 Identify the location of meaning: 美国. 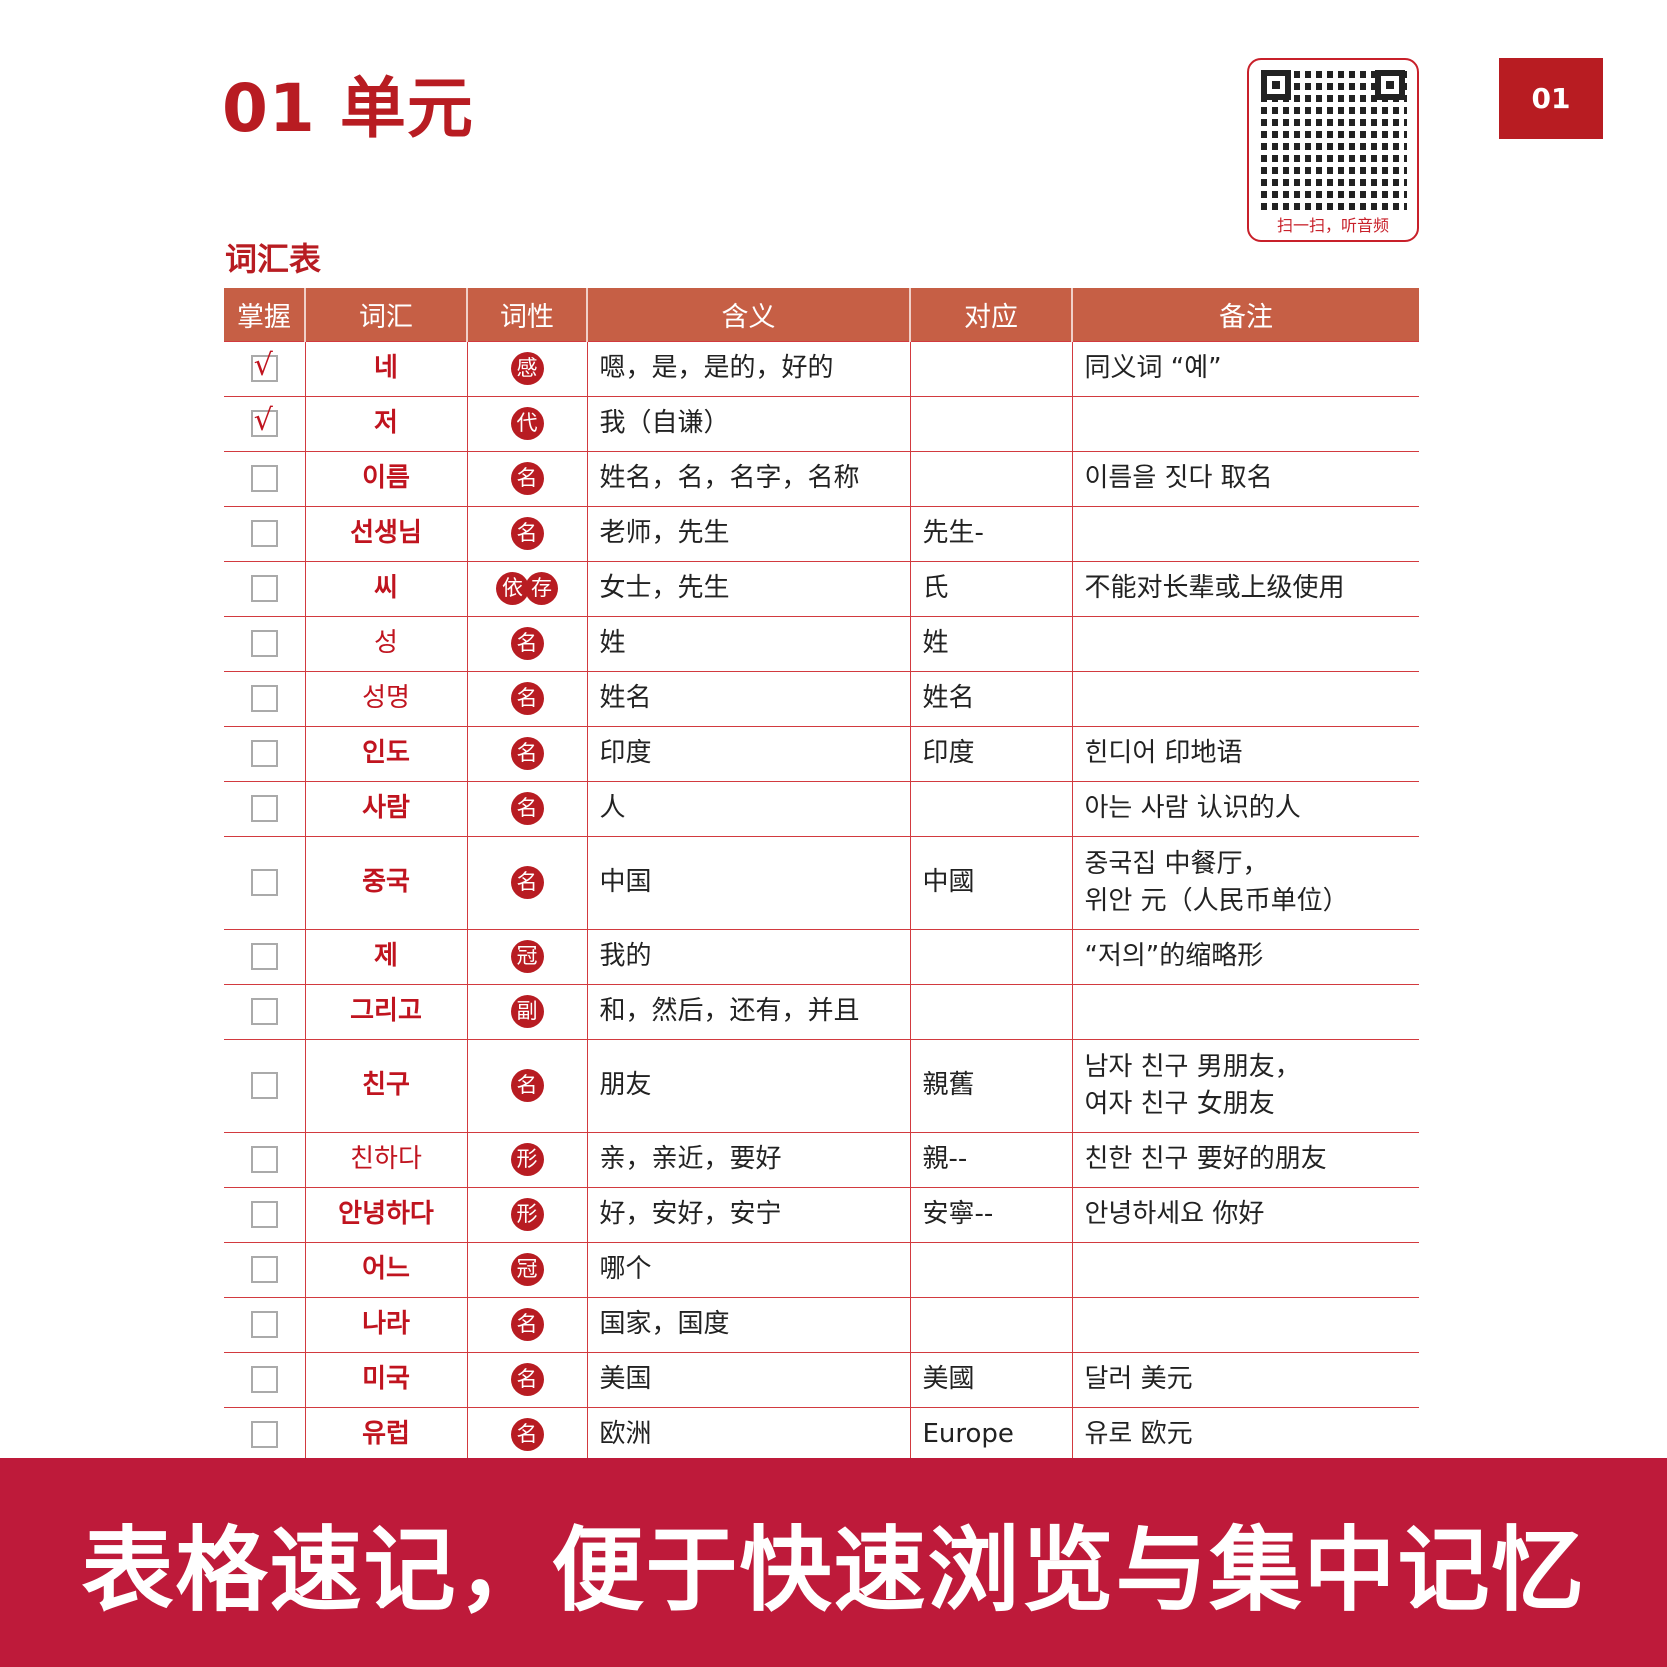
(748, 1379).